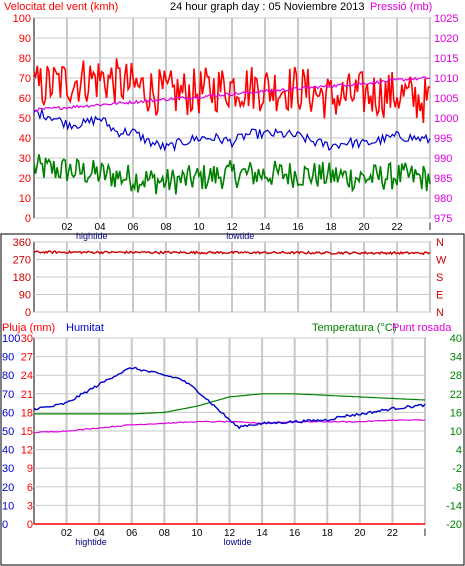  I want to click on pressure-tick-label: 980, so click(443, 199).